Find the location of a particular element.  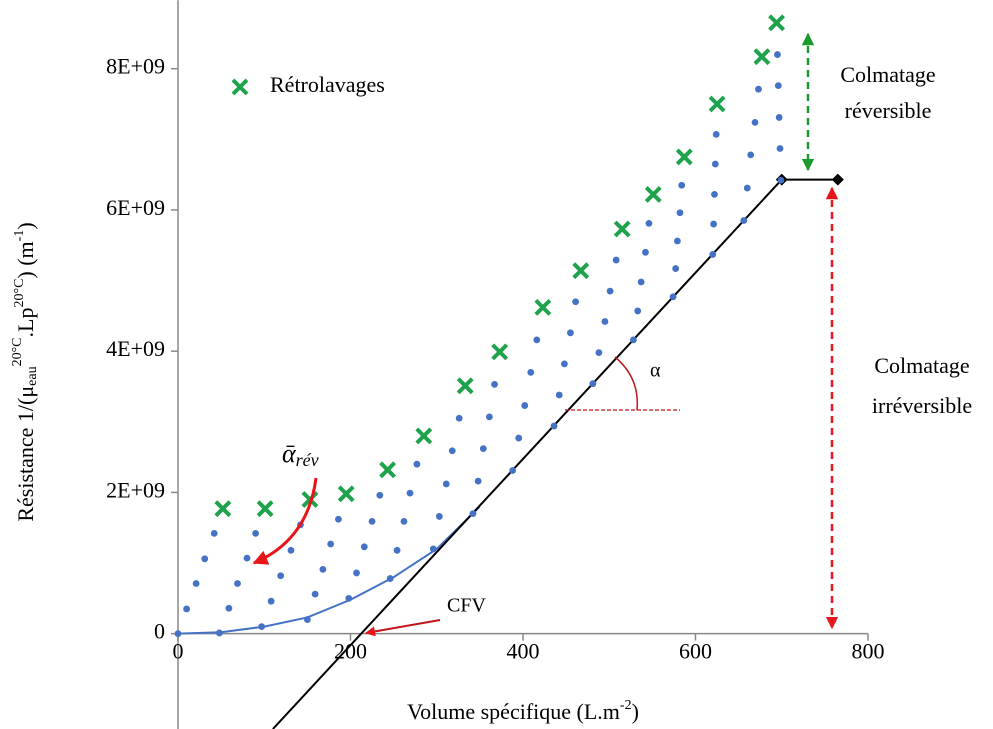

legend-label: Rétrolavages is located at coordinates (327, 84).